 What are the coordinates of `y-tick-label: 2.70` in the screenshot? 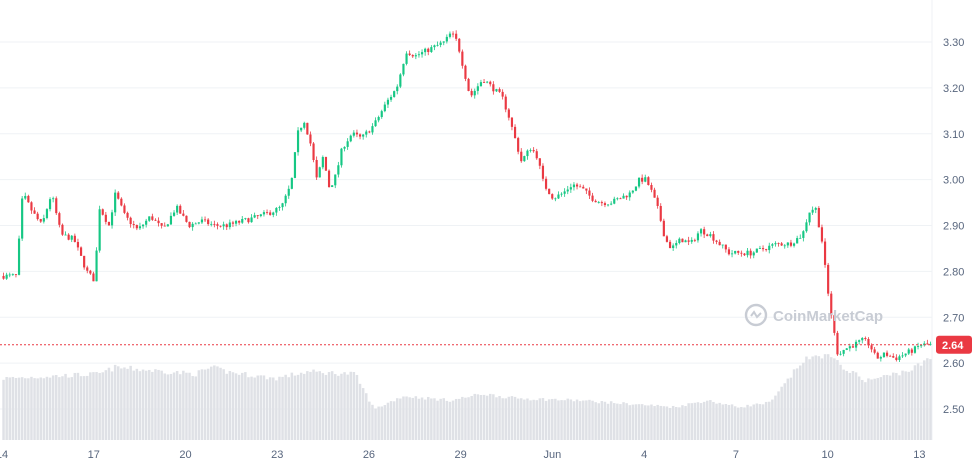 It's located at (953, 318).